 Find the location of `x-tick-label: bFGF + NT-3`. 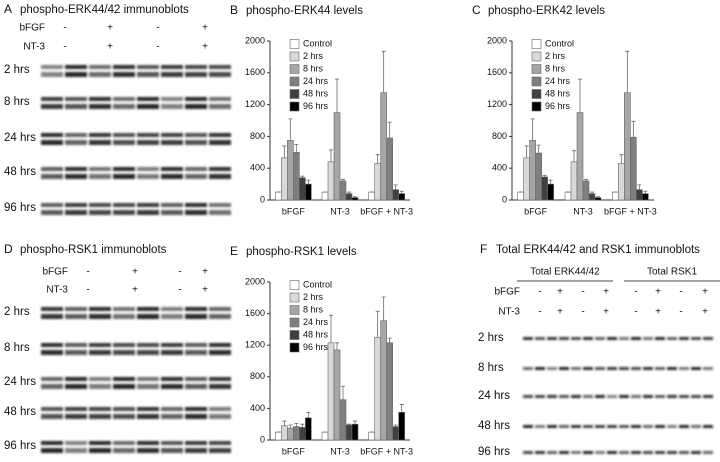

x-tick-label: bFGF + NT-3 is located at coordinates (386, 211).